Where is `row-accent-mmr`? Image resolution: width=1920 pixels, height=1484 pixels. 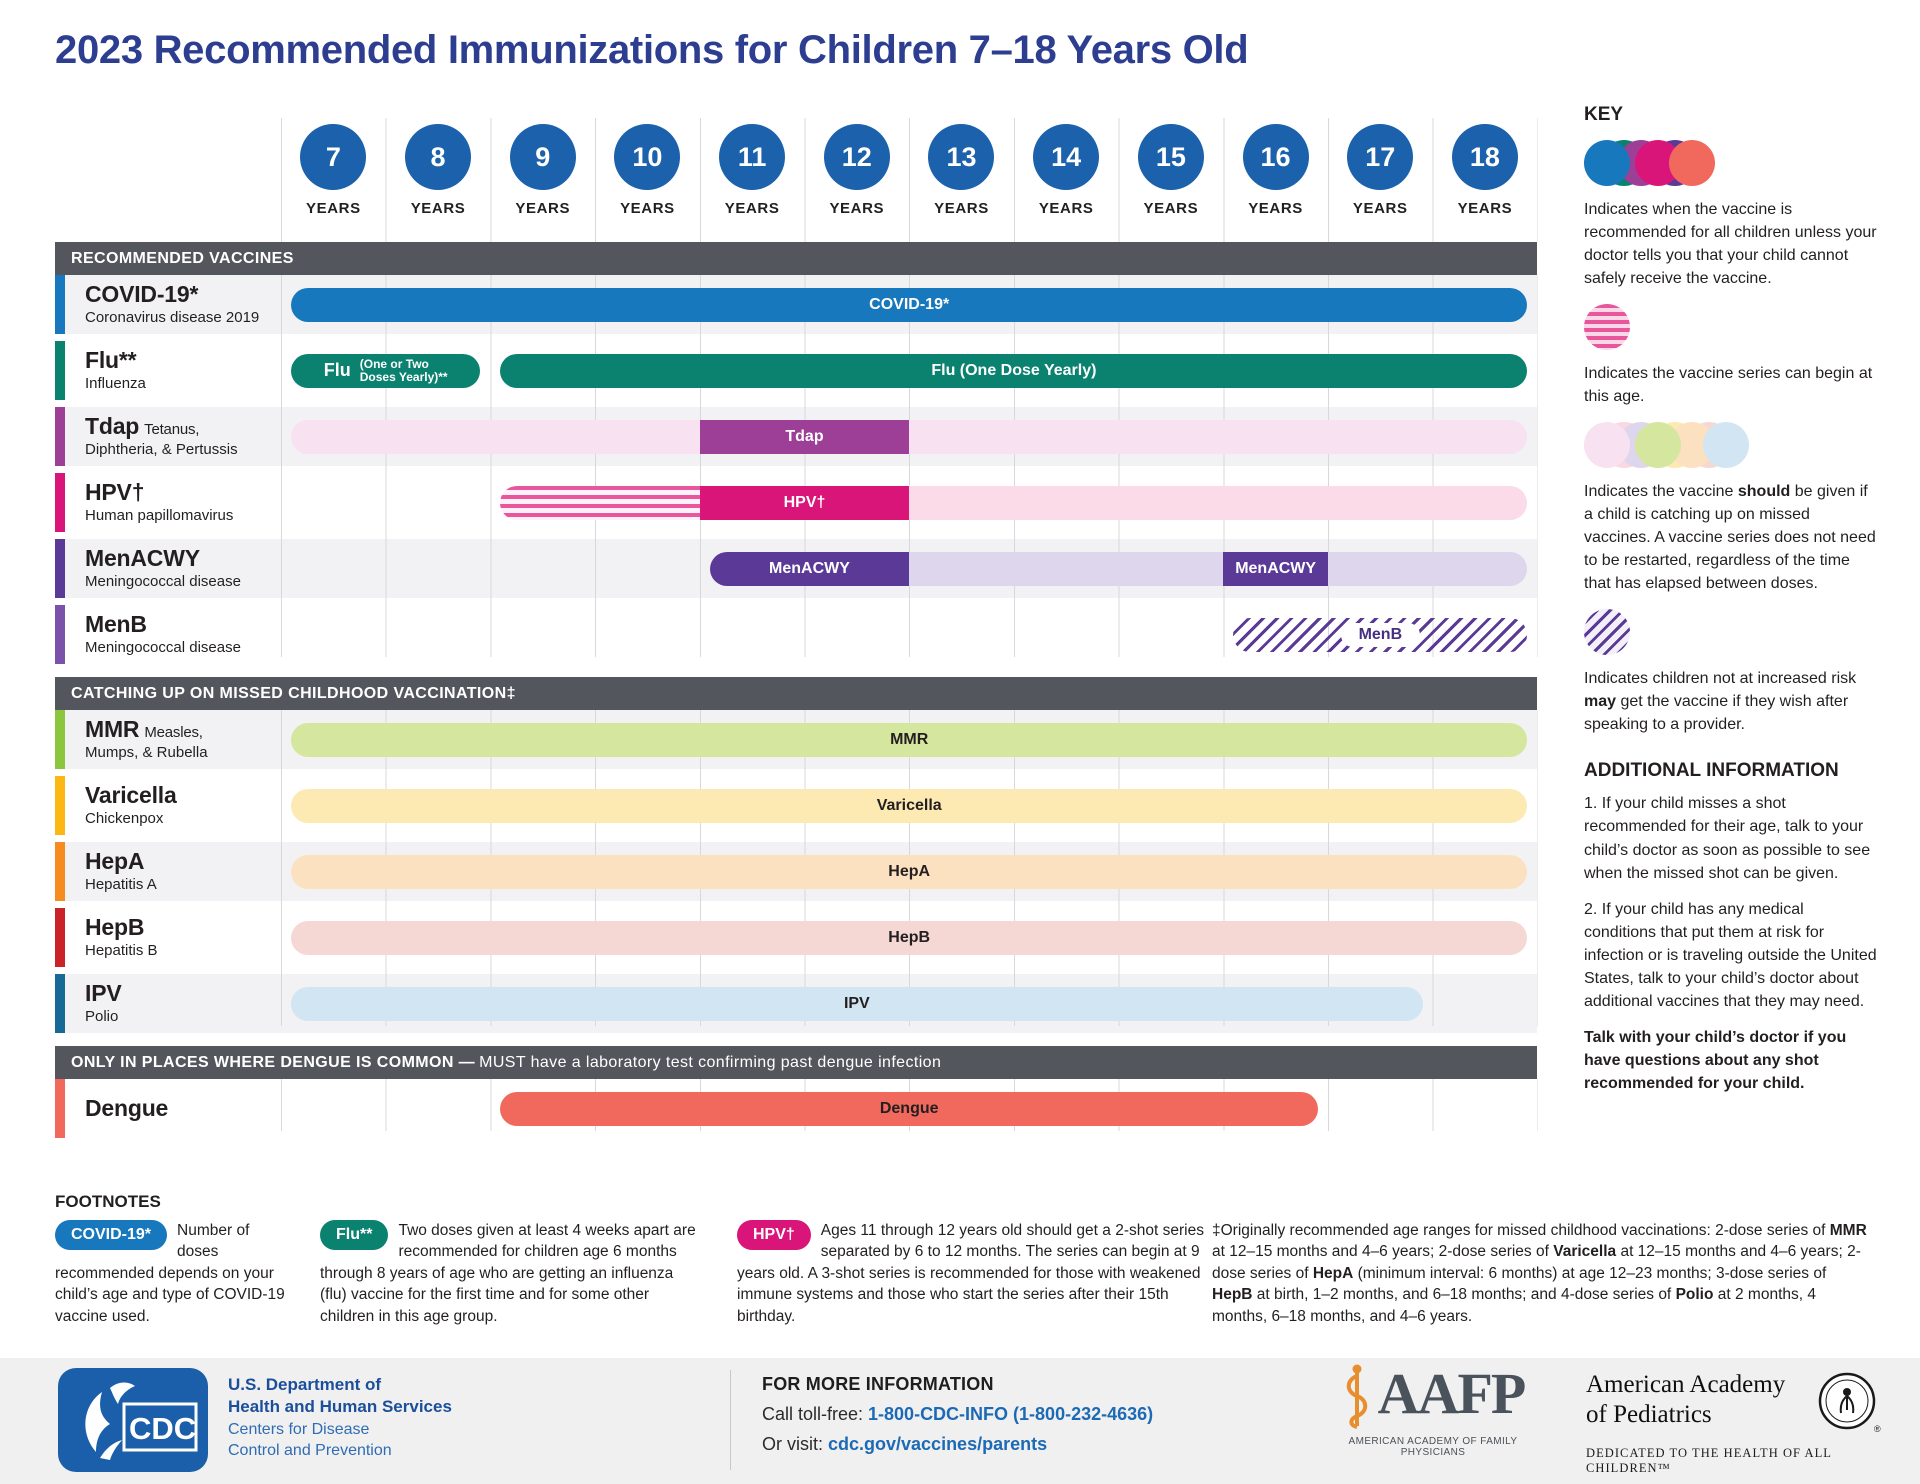 row-accent-mmr is located at coordinates (60, 739).